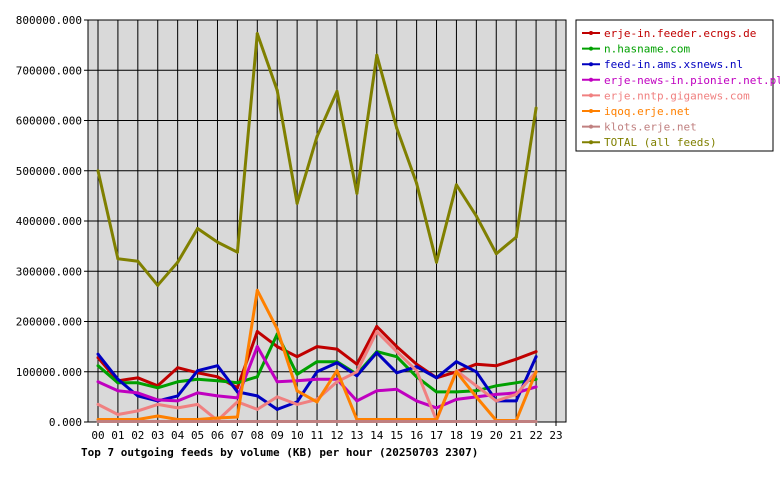  I want to click on x-tick-label: 02, so click(137, 435).